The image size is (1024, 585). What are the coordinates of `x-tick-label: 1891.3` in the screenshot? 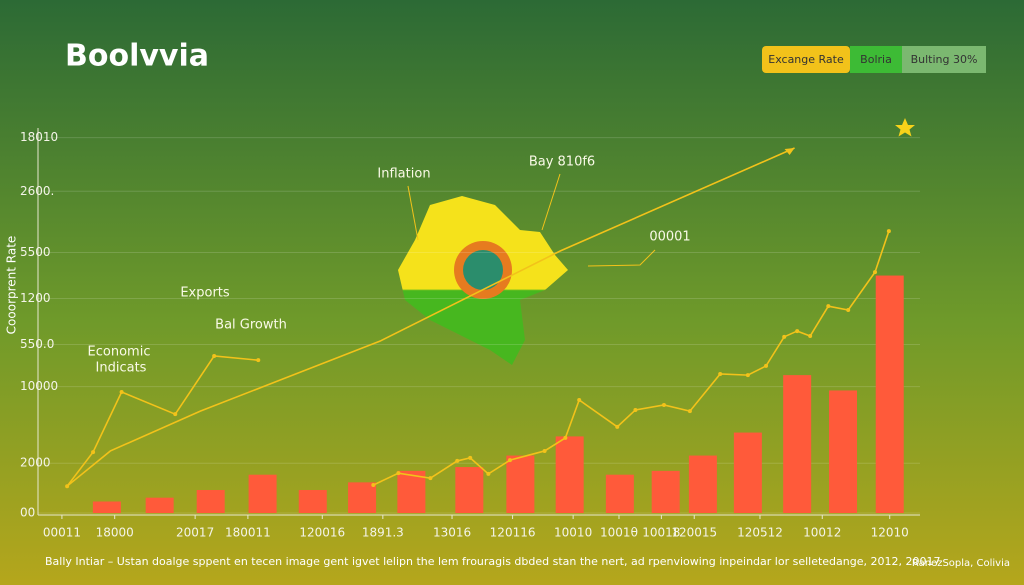 It's located at (383, 533).